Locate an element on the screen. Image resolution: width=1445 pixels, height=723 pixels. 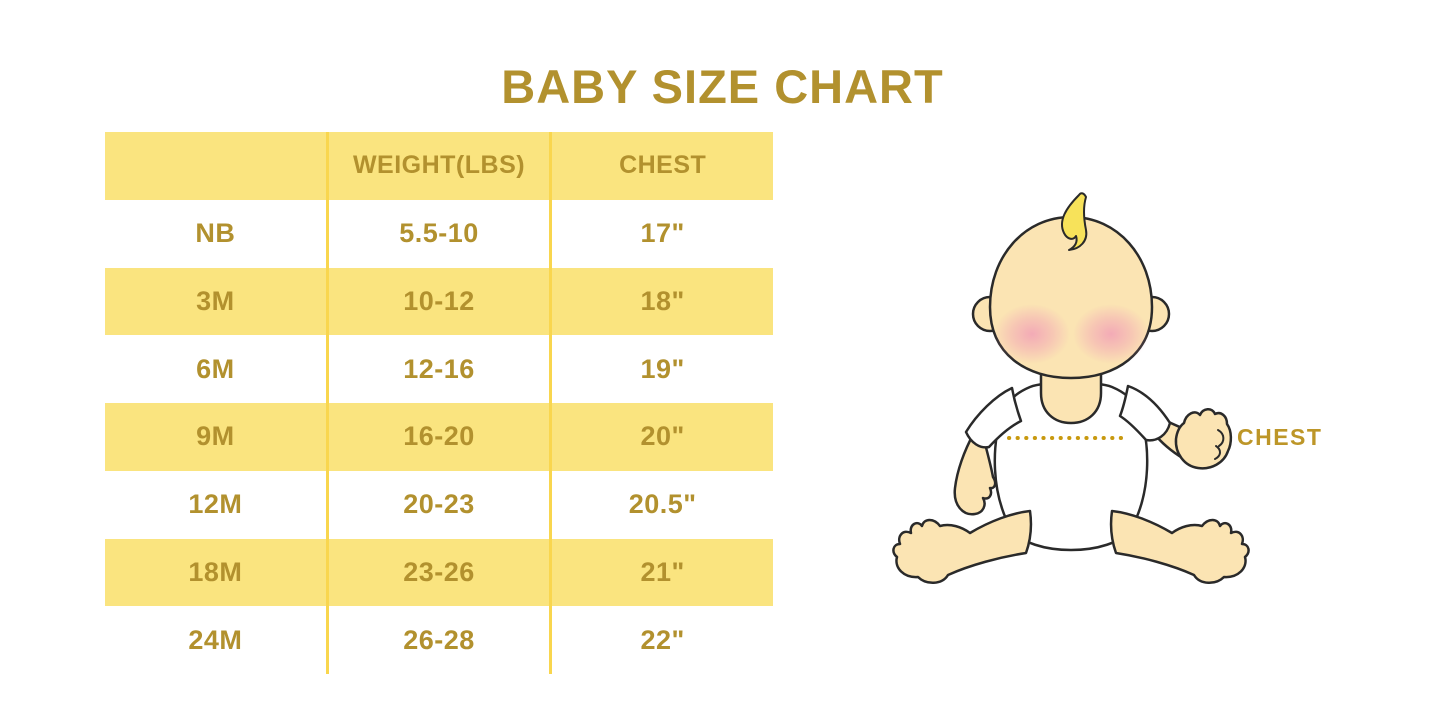
weight-cell: 23-26 is located at coordinates (437, 572).